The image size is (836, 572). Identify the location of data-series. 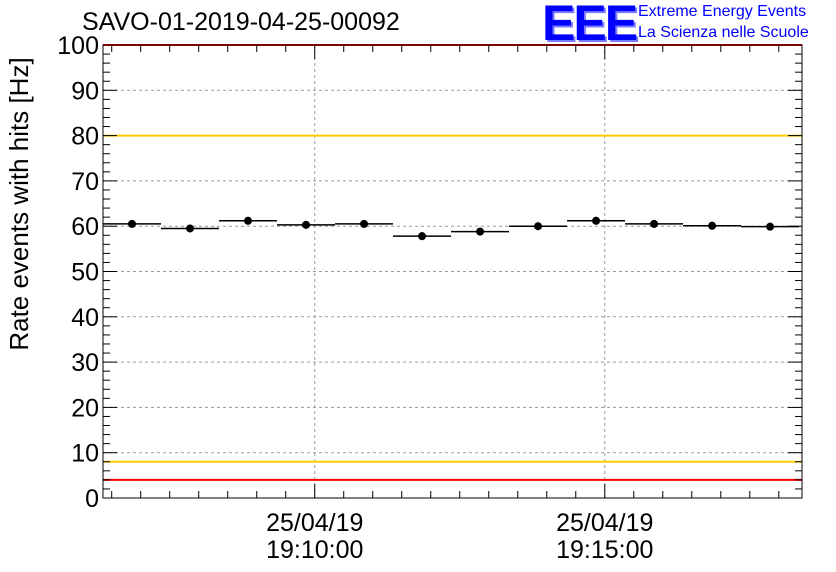
(451, 228).